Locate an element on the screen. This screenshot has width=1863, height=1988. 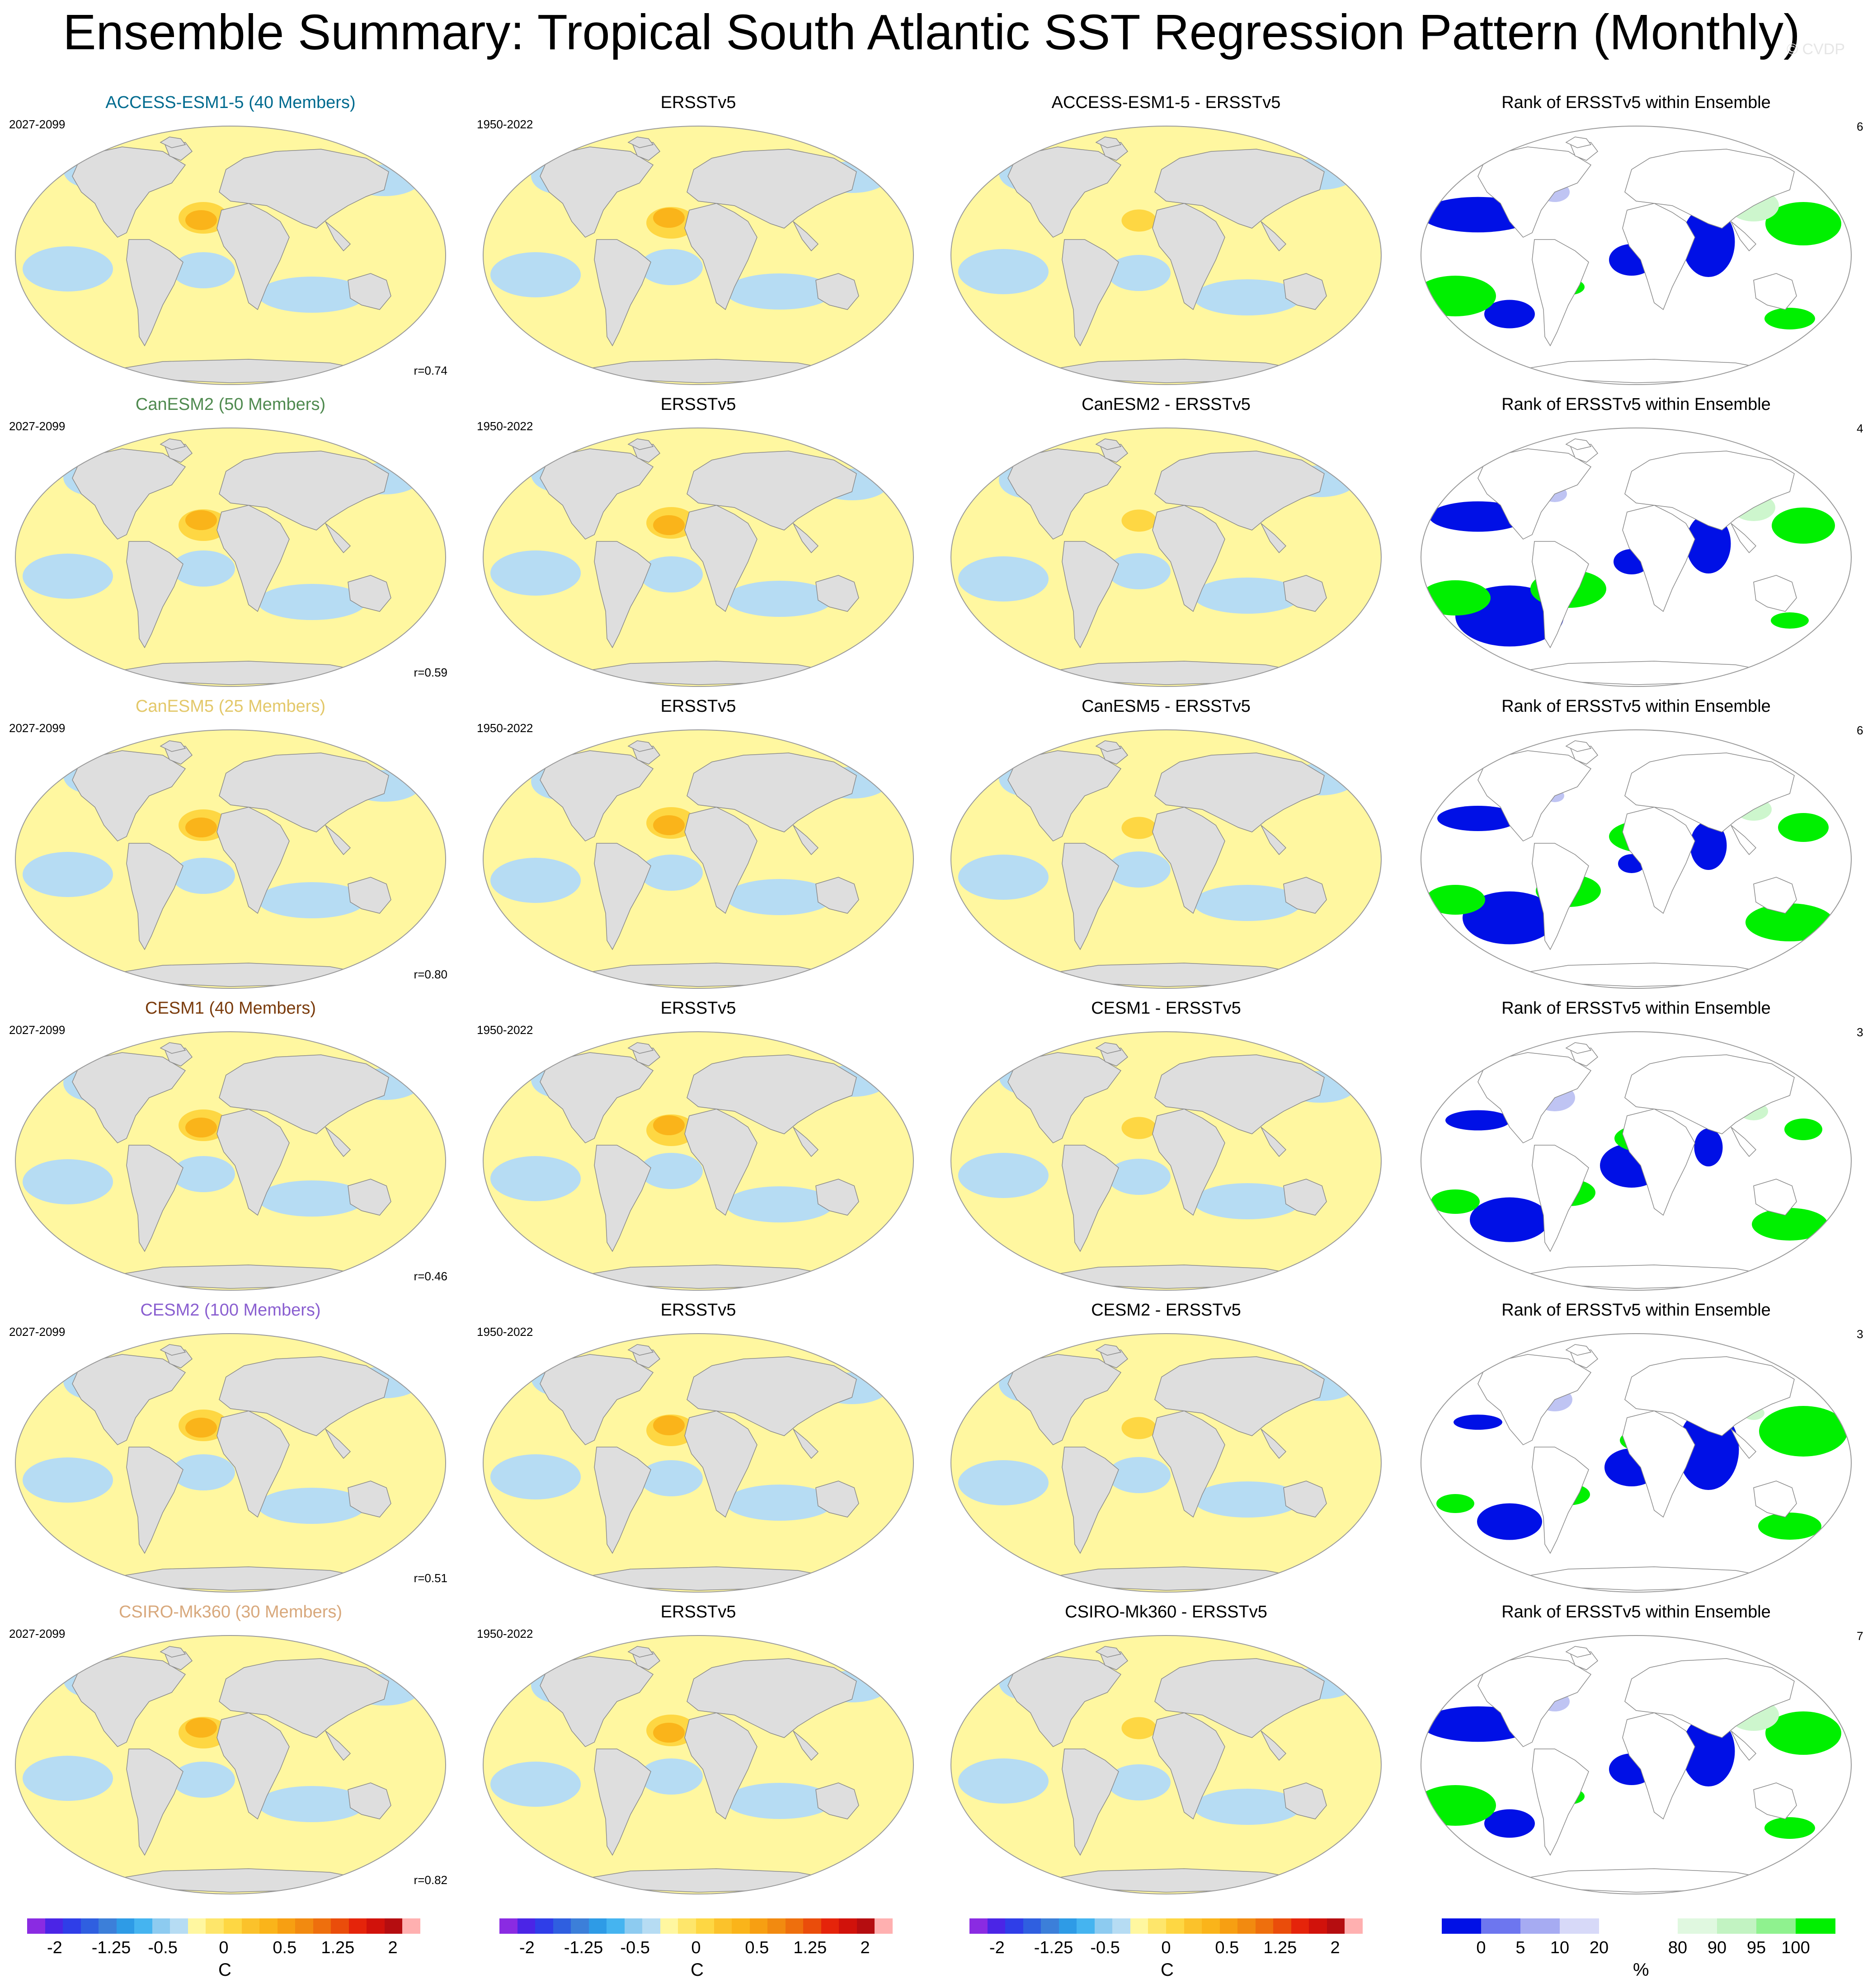
rank-percent: 66% is located at coordinates (1860, 127).